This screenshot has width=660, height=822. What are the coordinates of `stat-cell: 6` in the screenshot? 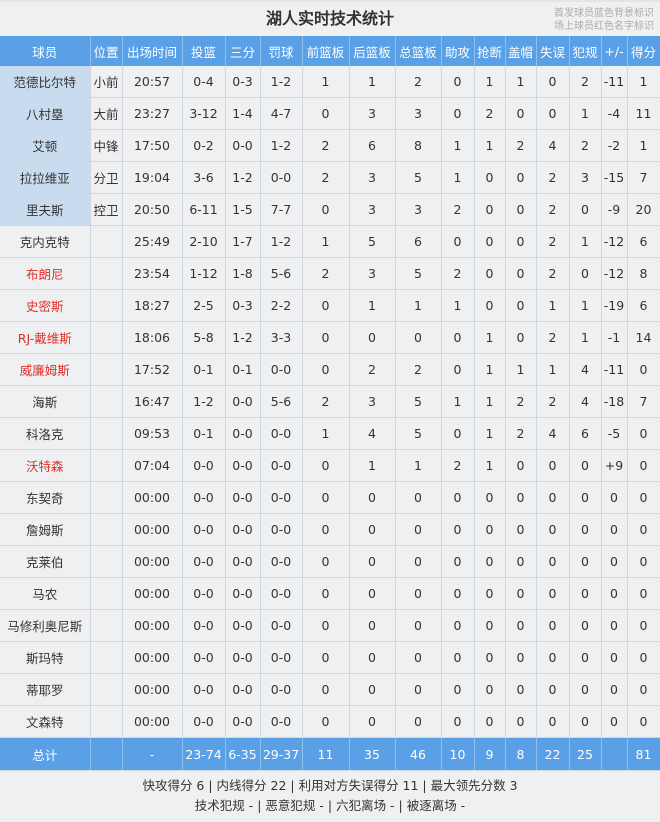 It's located at (585, 433).